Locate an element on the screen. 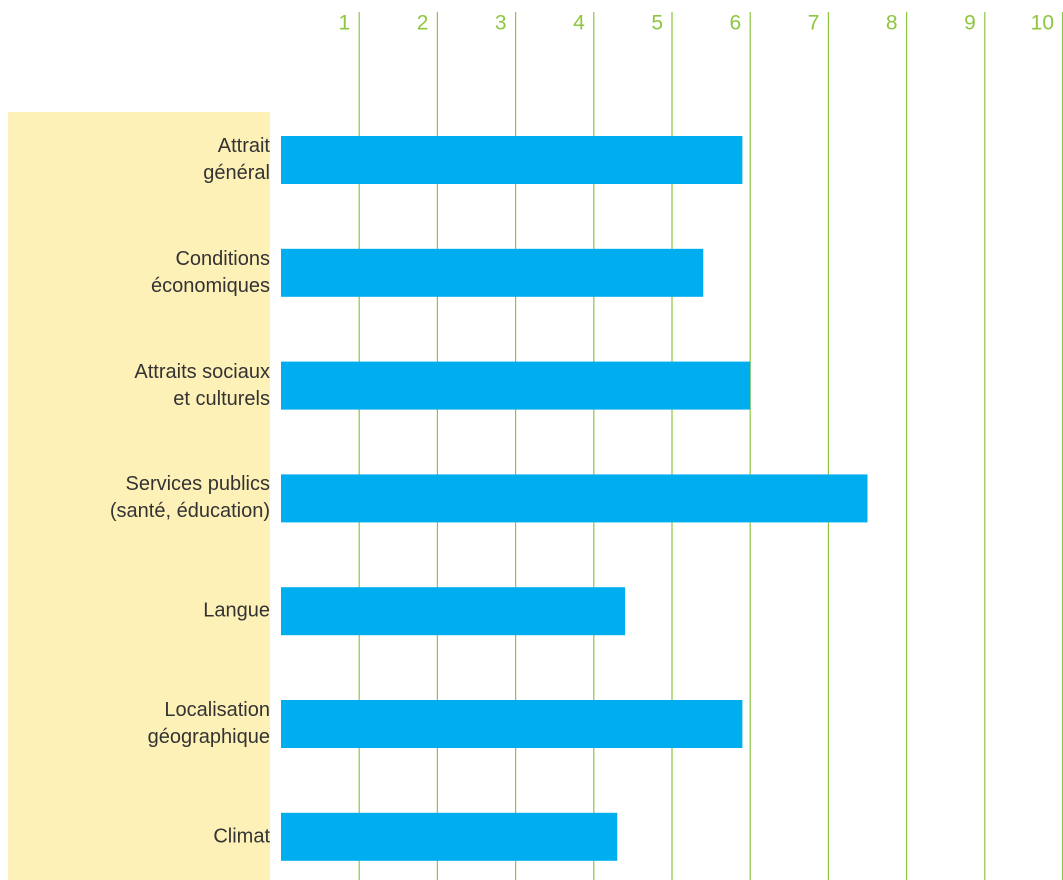  x-tick-label: 10 is located at coordinates (1042, 23).